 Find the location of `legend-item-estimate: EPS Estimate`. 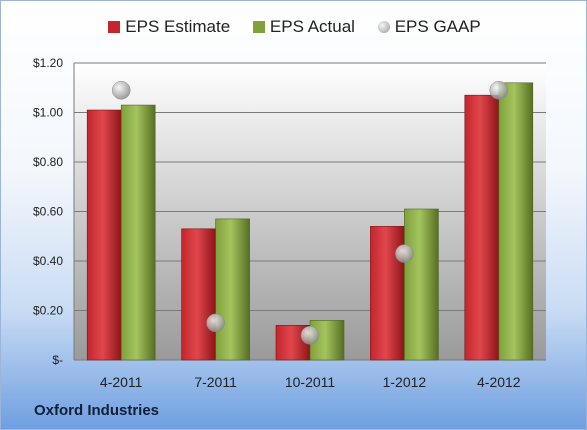

legend-item-estimate: EPS Estimate is located at coordinates (169, 27).